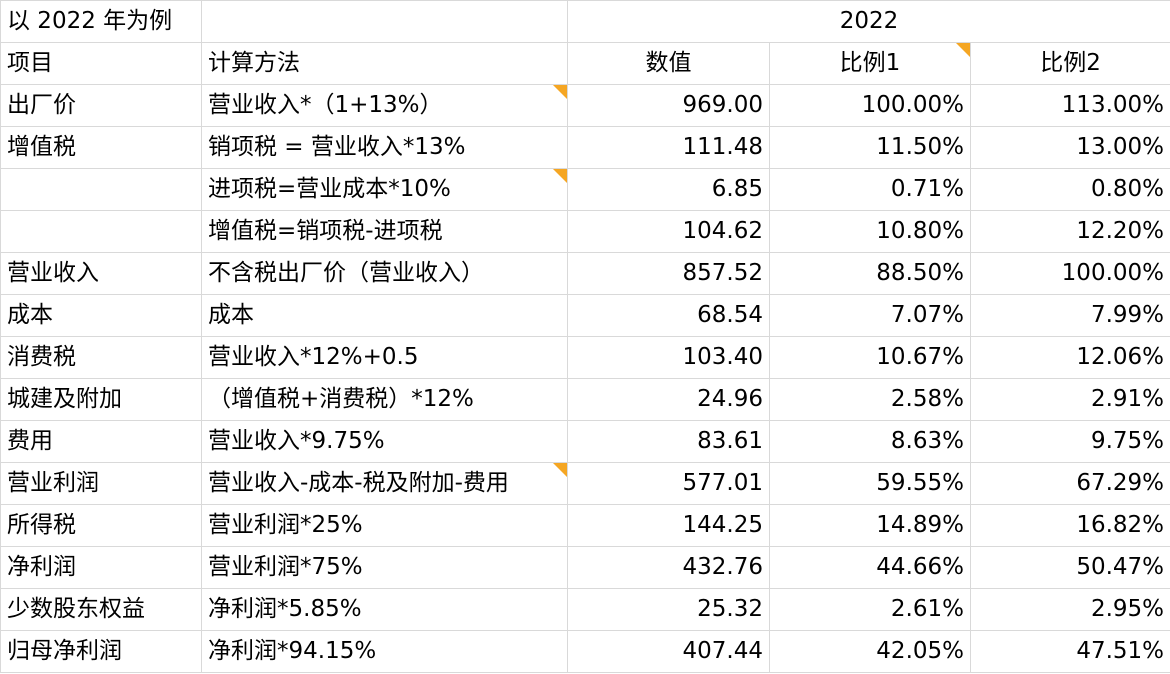 The height and width of the screenshot is (674, 1170). What do you see at coordinates (101, 609) in the screenshot?
I see `cell-item: 少数股东权益` at bounding box center [101, 609].